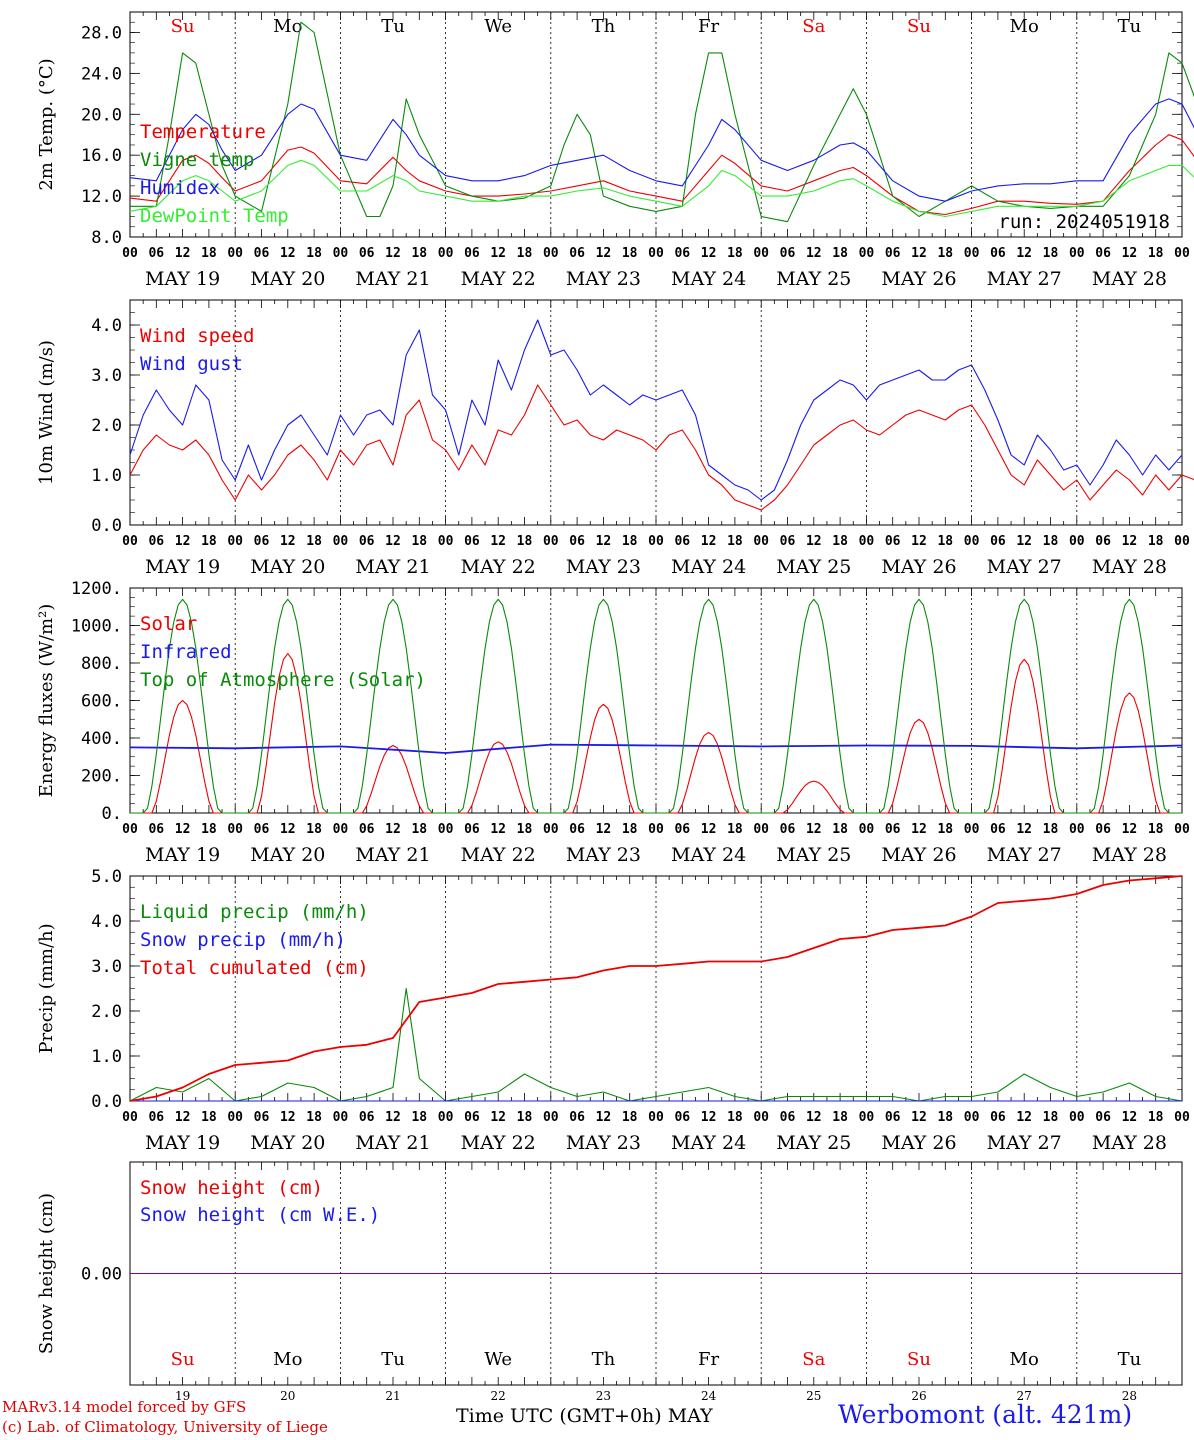 This screenshot has width=1194, height=1440. I want to click on day-label: MAY 19, so click(182, 1143).